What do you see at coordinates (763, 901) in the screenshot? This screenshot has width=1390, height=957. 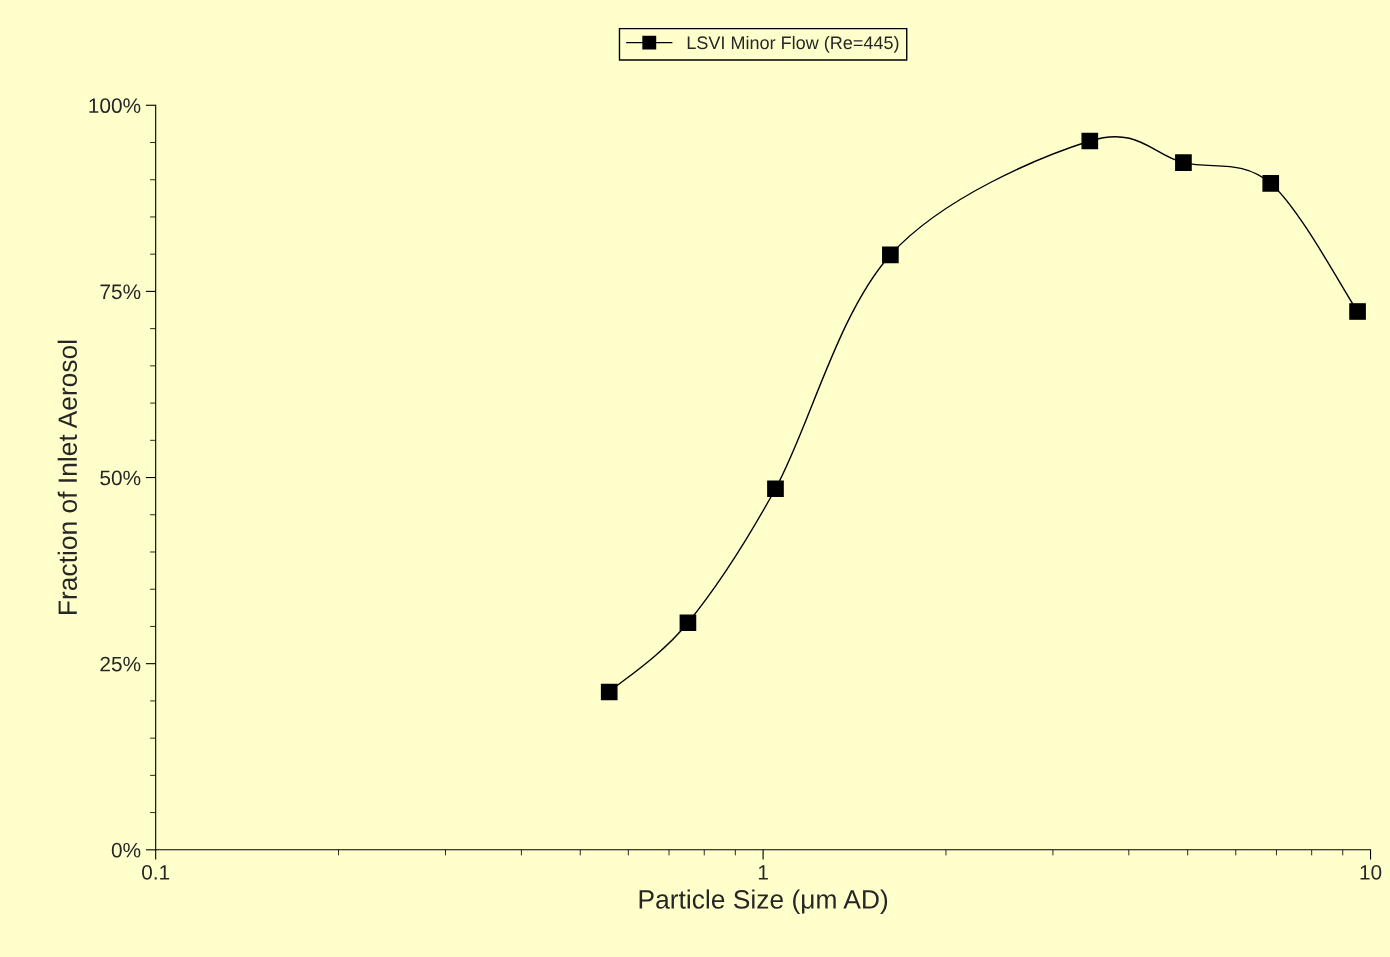 I see `x-axis-title: Particle Size (μm AD)` at bounding box center [763, 901].